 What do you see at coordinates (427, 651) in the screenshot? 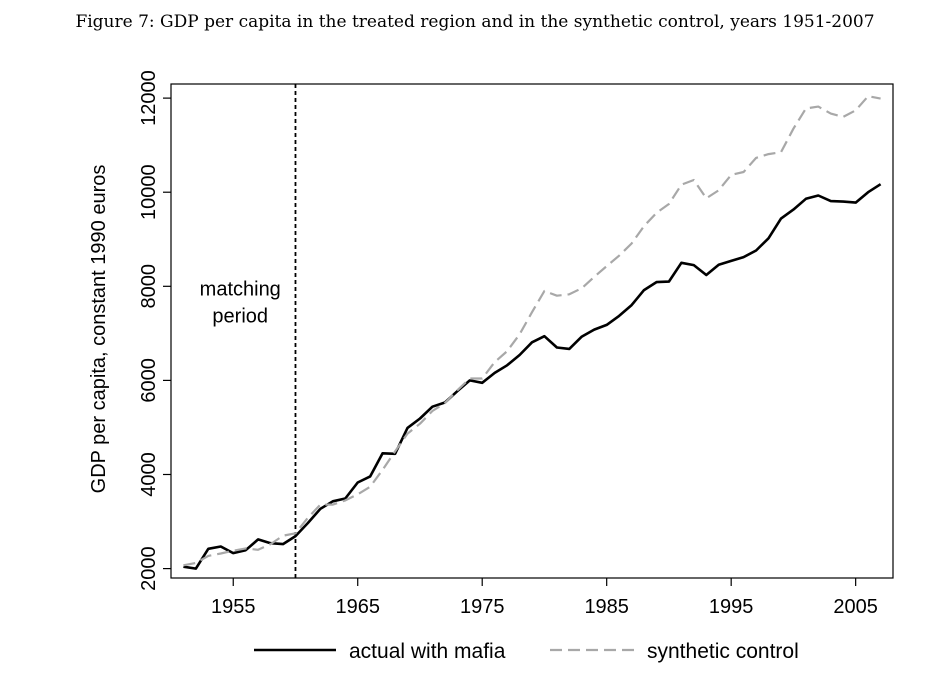
I see `legend-label-0: actual with mafia` at bounding box center [427, 651].